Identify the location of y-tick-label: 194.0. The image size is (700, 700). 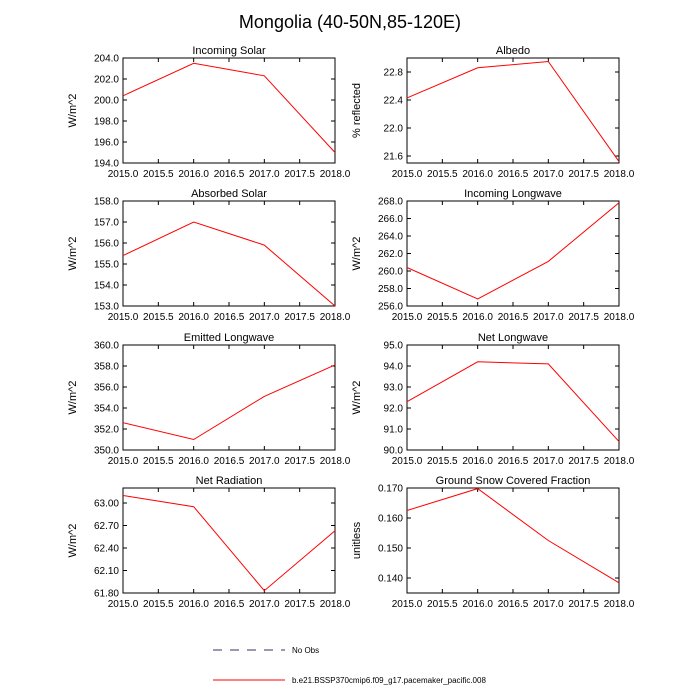
(106, 164).